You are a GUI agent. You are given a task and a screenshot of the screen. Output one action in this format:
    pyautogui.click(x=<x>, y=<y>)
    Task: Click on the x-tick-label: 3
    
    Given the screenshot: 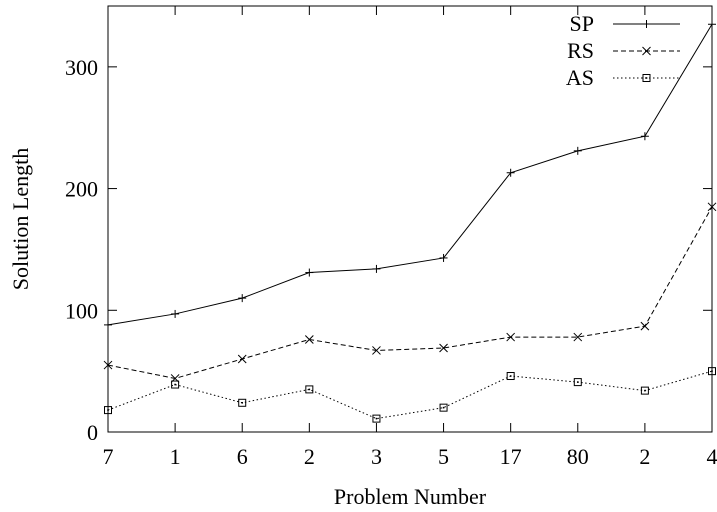 What is the action you would take?
    pyautogui.click(x=376, y=456)
    